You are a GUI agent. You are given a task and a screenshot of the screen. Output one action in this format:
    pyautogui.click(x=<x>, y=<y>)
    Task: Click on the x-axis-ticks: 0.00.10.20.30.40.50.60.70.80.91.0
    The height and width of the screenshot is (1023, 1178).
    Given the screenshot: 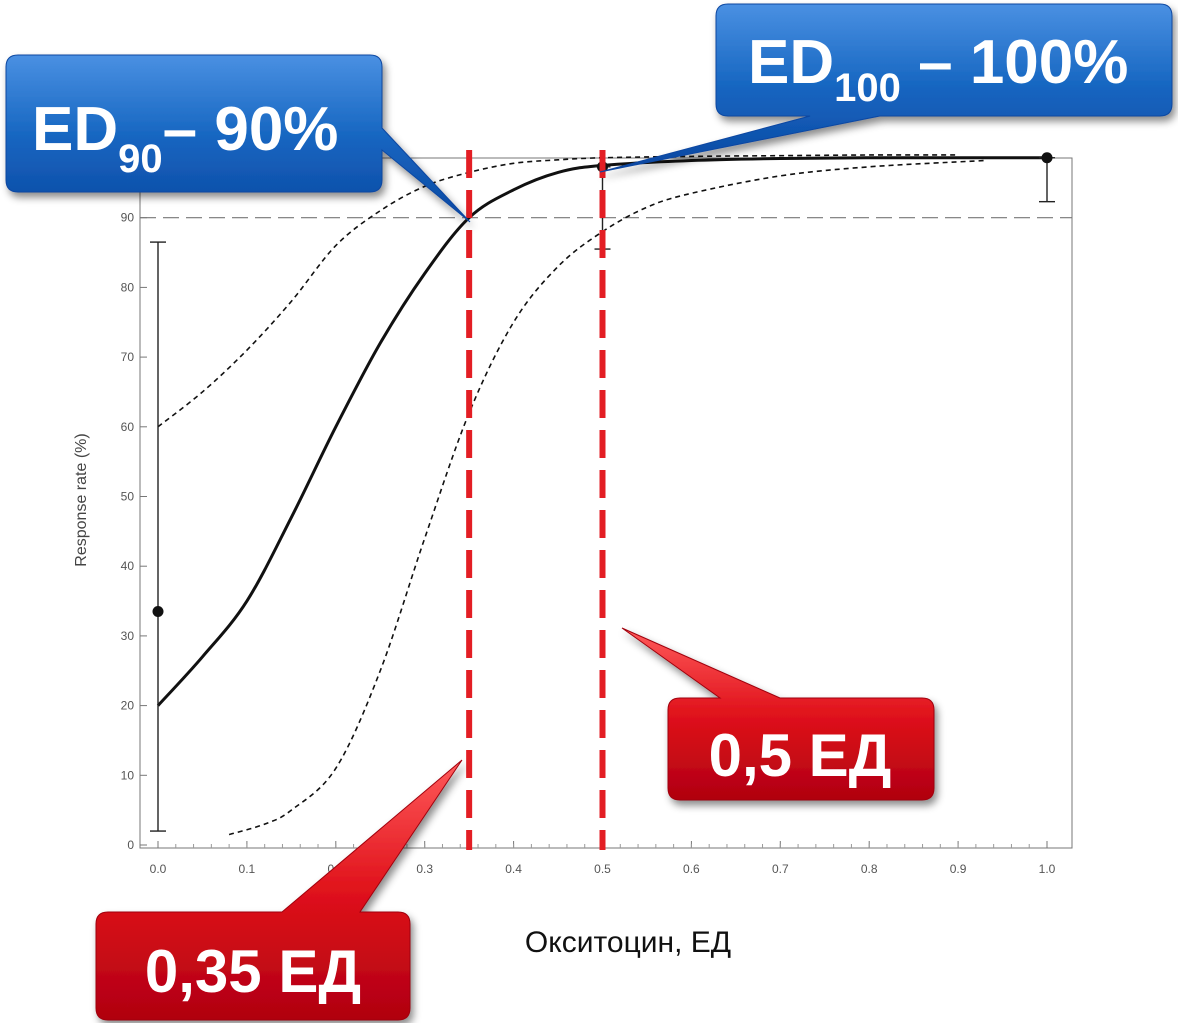 What is the action you would take?
    pyautogui.click(x=603, y=858)
    